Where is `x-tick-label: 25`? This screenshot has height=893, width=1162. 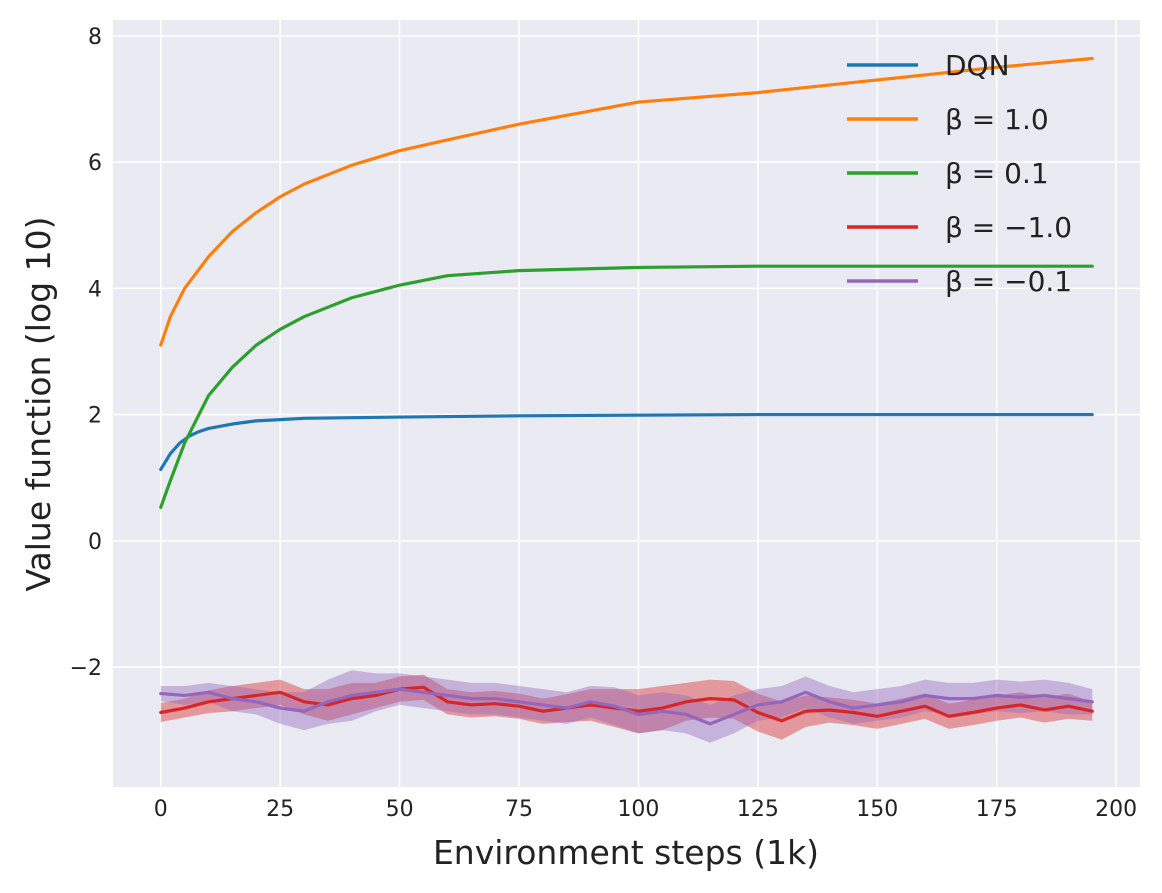 x-tick-label: 25 is located at coordinates (280, 809).